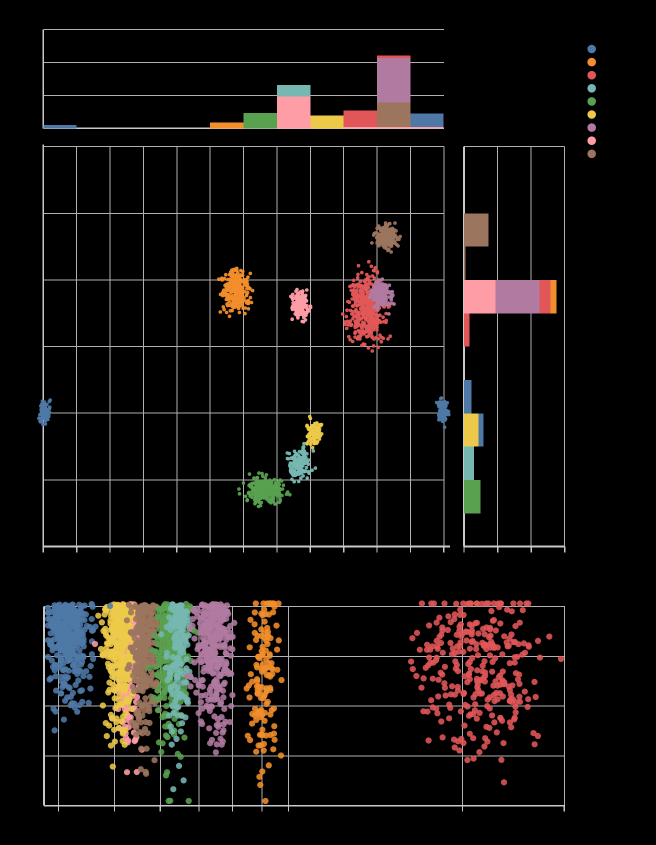 Image resolution: width=656 pixels, height=845 pixels. Describe the element at coordinates (553, 297) in the screenshot. I see `right-hist-bar-segment-orange` at that location.